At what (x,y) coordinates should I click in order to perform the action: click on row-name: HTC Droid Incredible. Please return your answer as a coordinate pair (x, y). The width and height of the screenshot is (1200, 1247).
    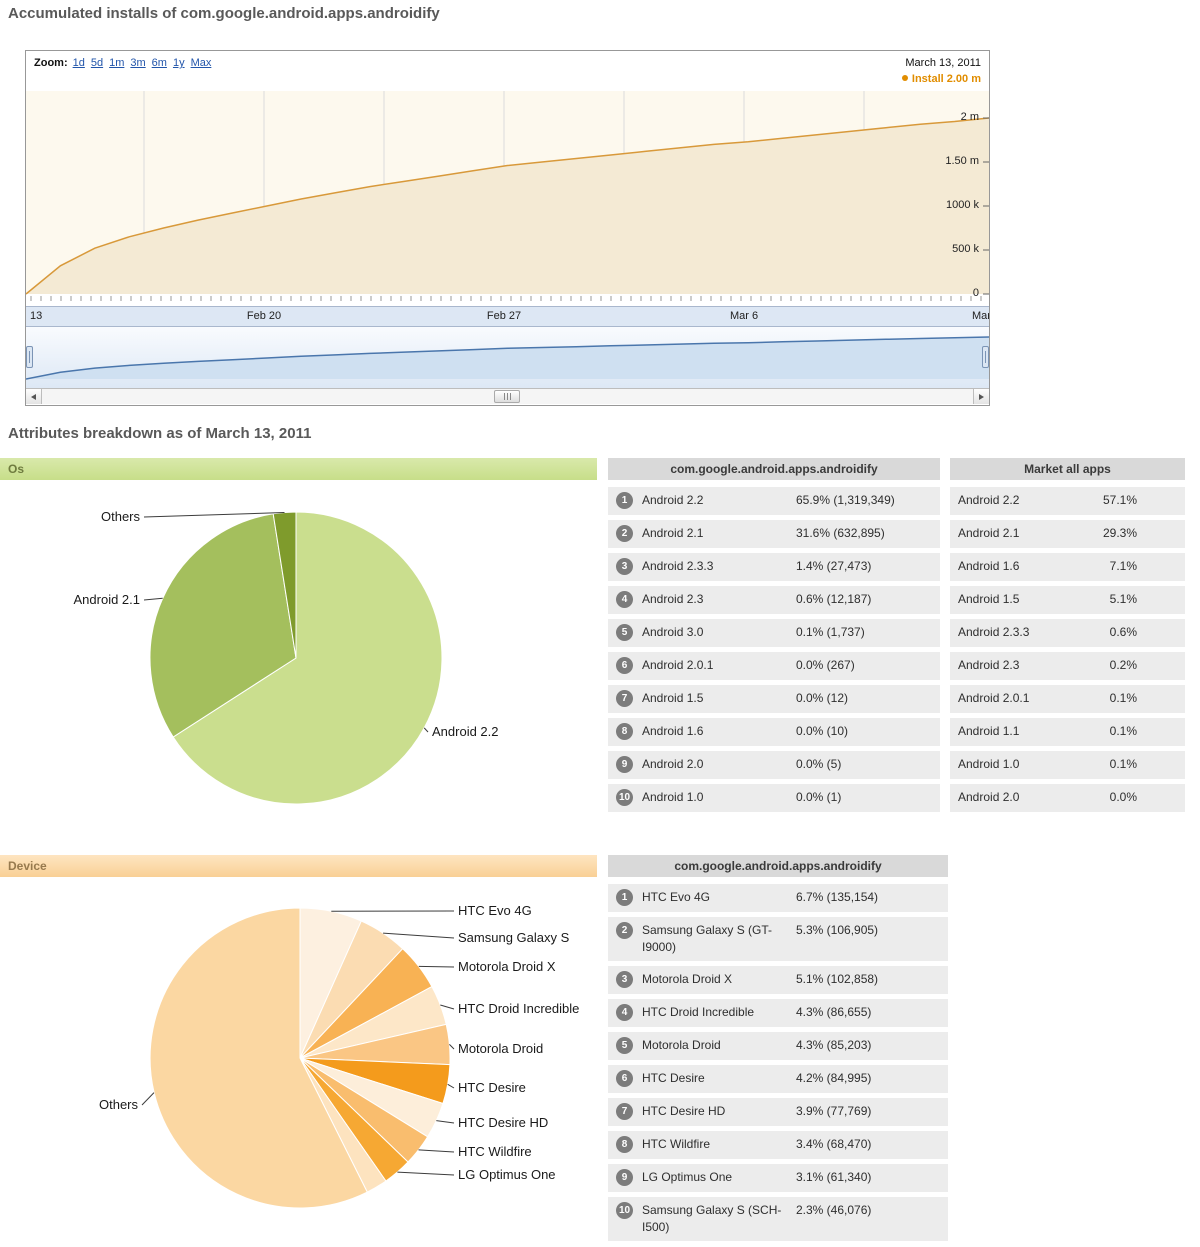
    Looking at the image, I should click on (698, 1012).